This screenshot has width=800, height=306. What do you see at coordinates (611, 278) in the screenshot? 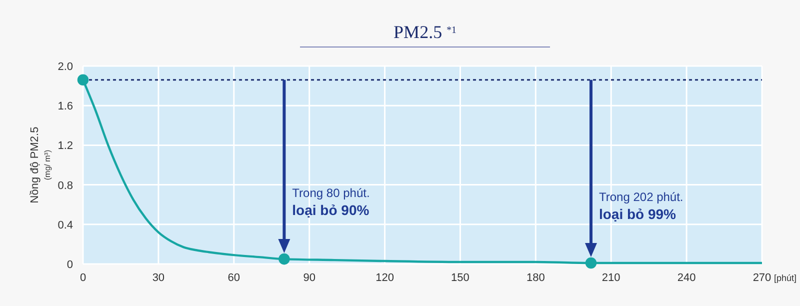
I see `x-tick-label: 210` at bounding box center [611, 278].